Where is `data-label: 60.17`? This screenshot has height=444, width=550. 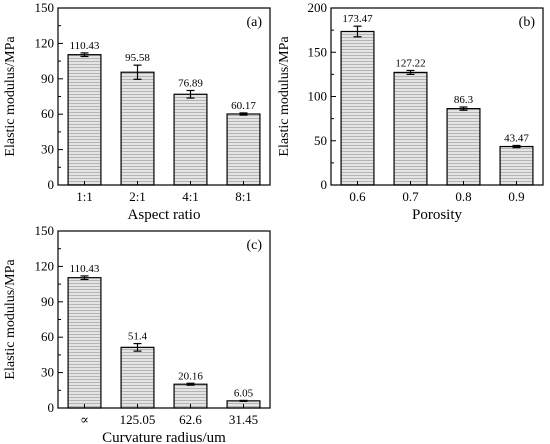
data-label: 60.17 is located at coordinates (243, 106).